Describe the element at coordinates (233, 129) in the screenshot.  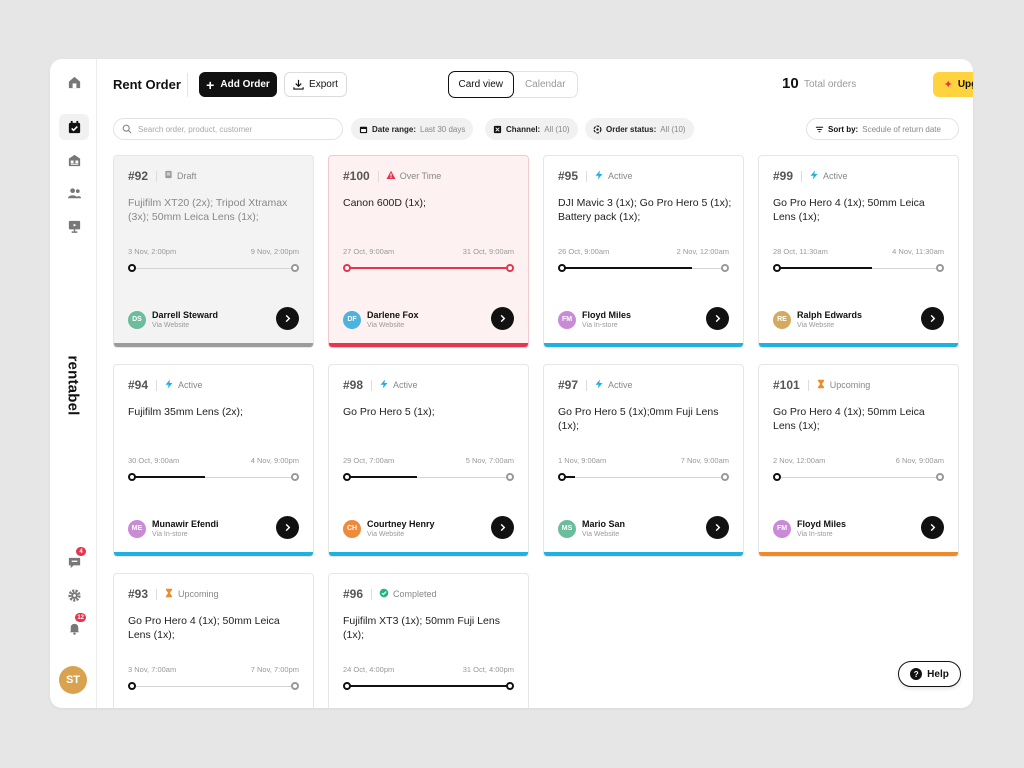
I see `search-input` at that location.